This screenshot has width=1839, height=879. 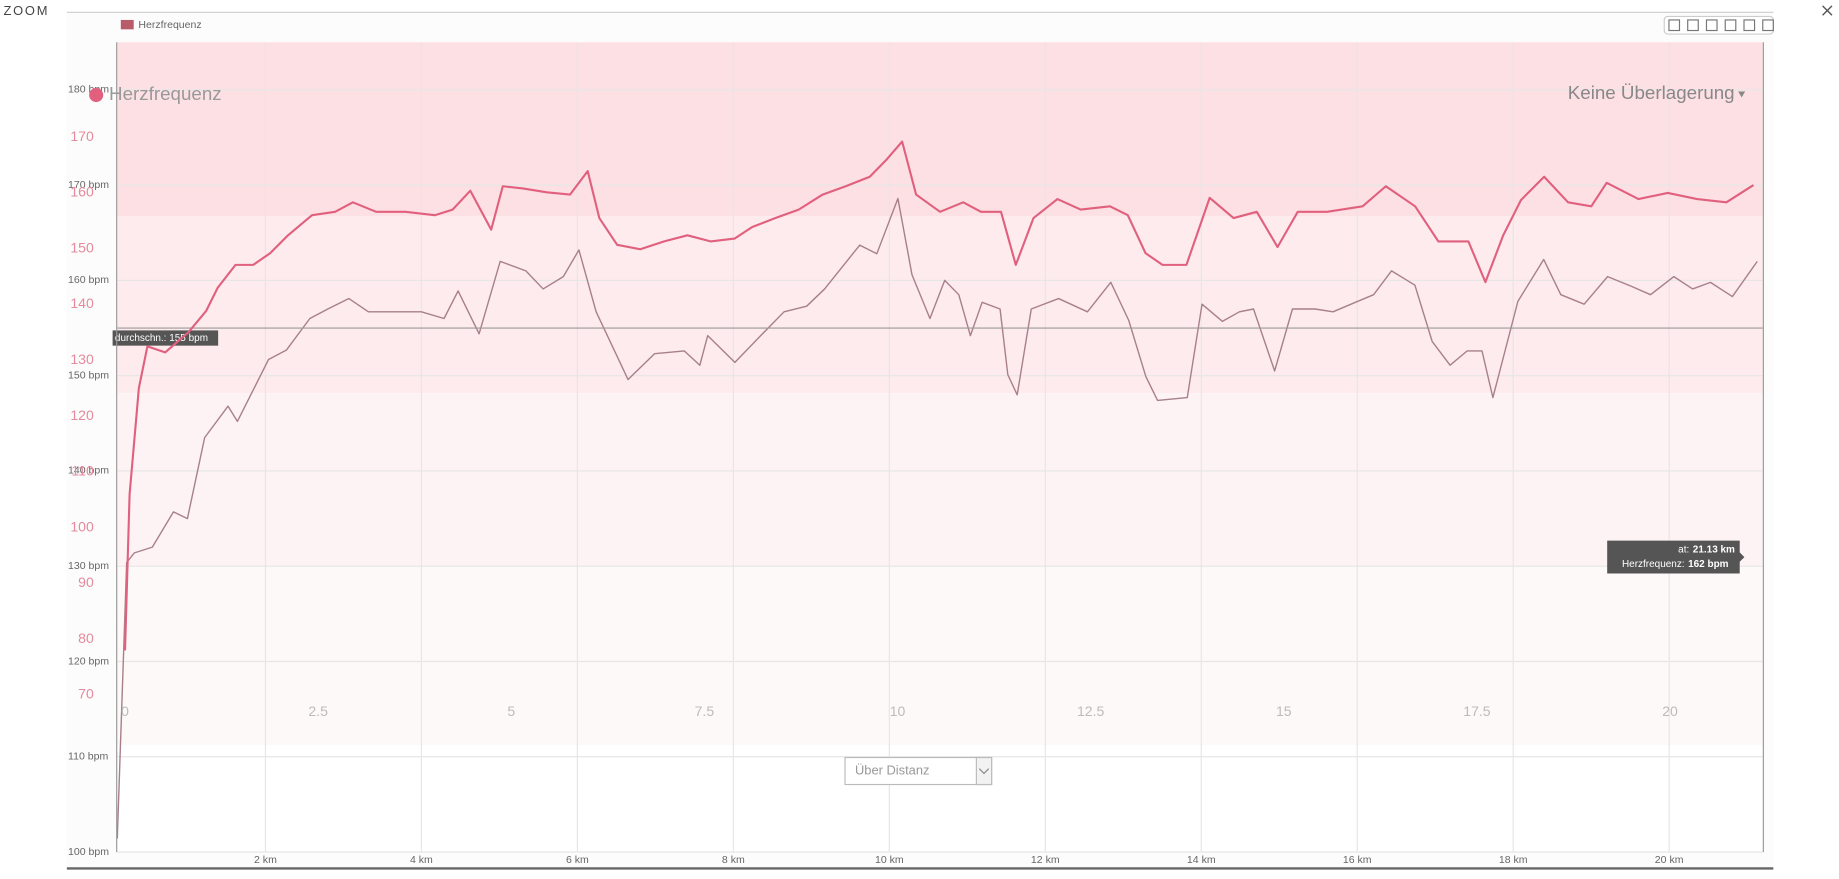 What do you see at coordinates (733, 860) in the screenshot?
I see `x-tick-label: 8 km` at bounding box center [733, 860].